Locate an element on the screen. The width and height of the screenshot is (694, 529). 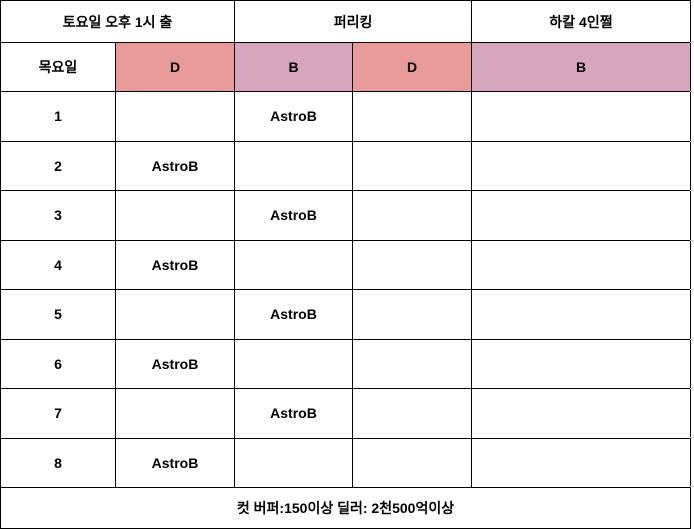
table-row: 2 AstroB is located at coordinates (346, 165).